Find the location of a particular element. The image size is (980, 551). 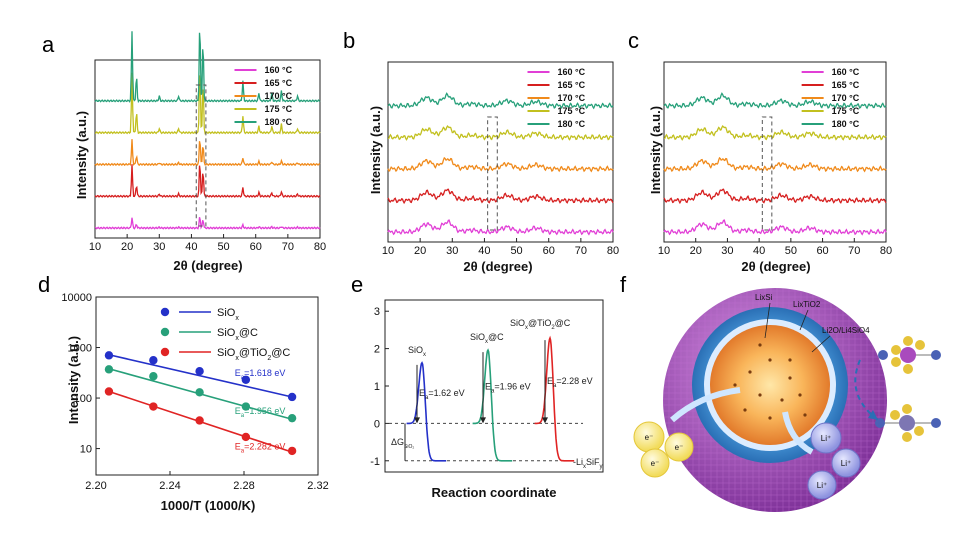

label-shell2: Li2O/Li4SiO4 is located at coordinates (846, 330).